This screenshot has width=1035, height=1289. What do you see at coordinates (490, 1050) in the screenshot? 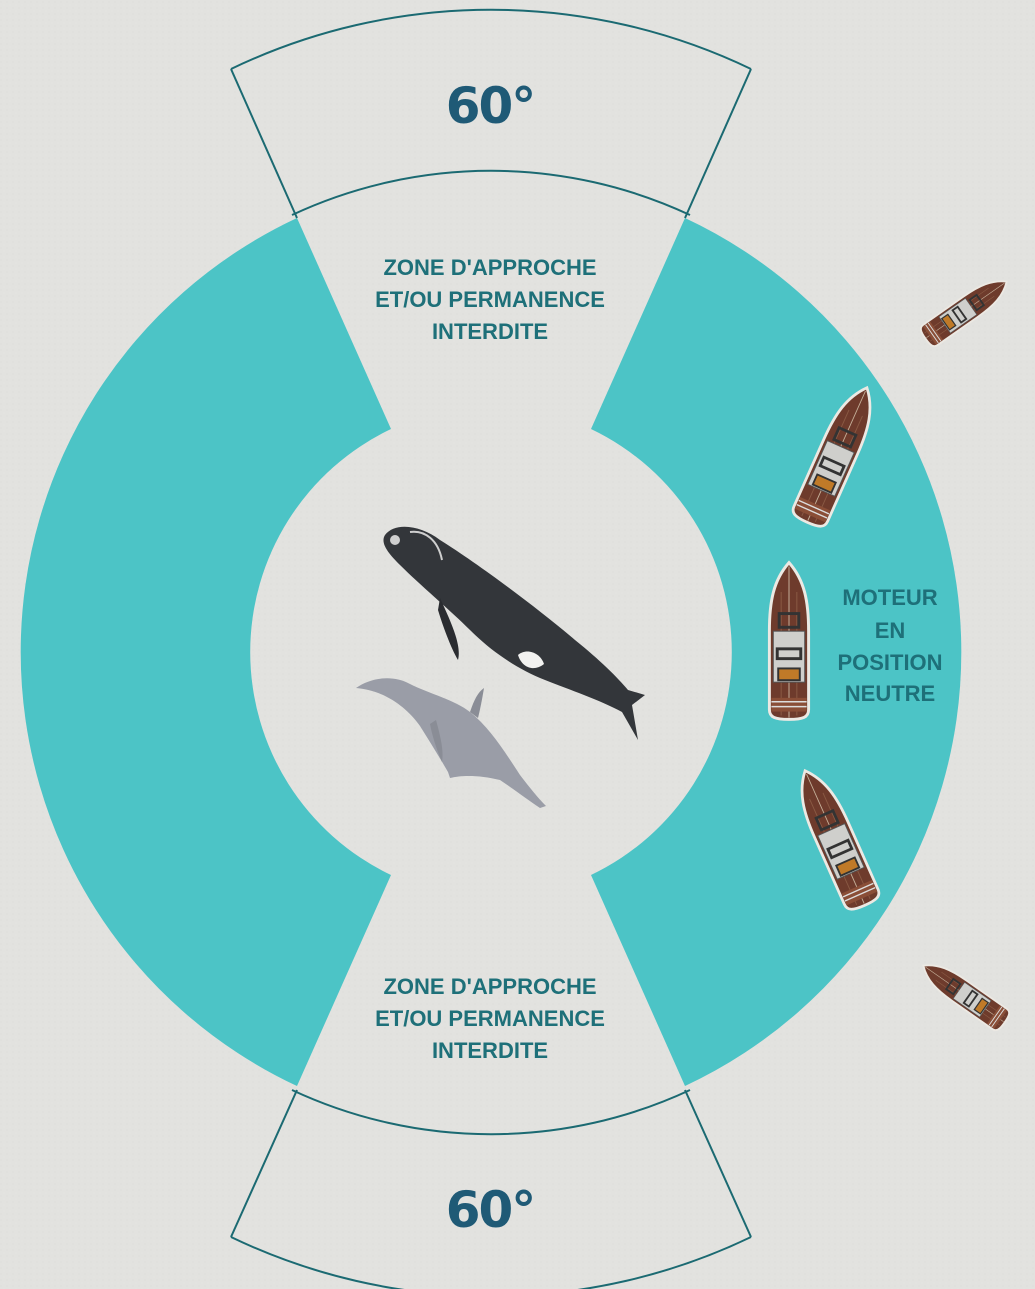
I see `zone-label-bottom-line-3: INTERDITE` at bounding box center [490, 1050].